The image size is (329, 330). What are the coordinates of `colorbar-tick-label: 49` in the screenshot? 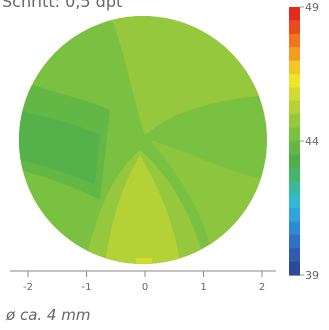 It's located at (312, 7).